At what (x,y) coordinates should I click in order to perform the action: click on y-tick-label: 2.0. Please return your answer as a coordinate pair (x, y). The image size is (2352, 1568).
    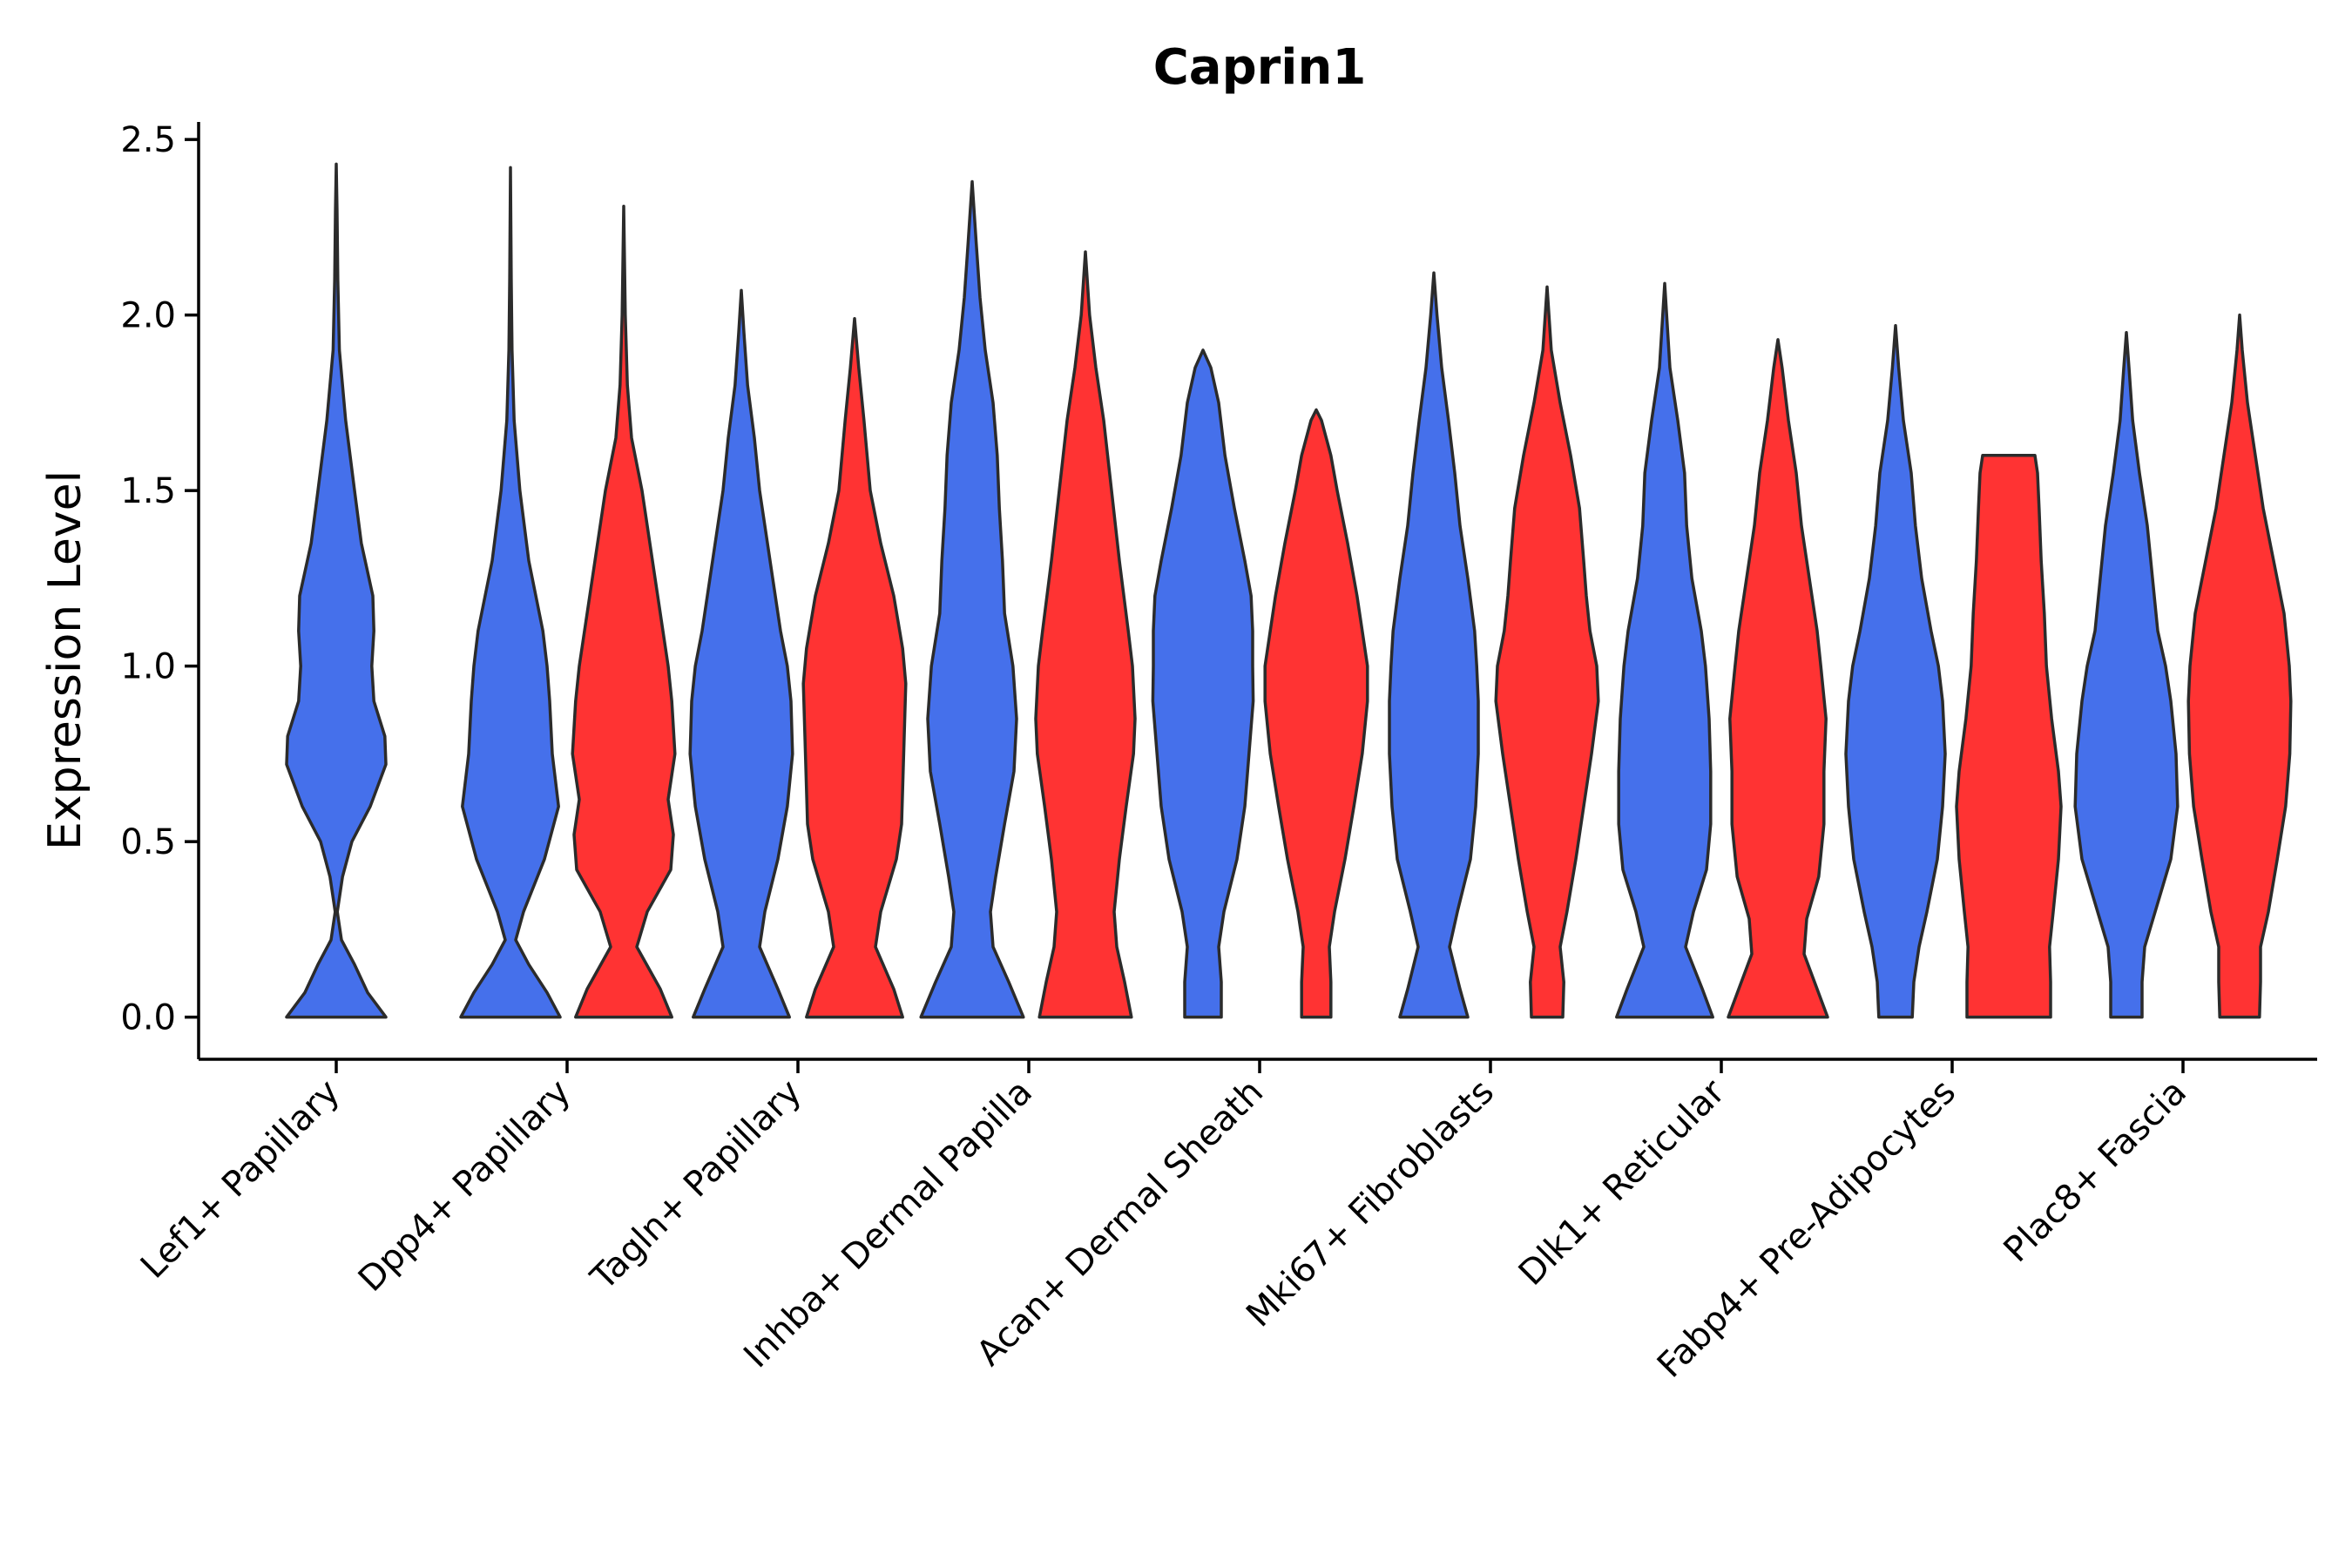
    Looking at the image, I should click on (148, 316).